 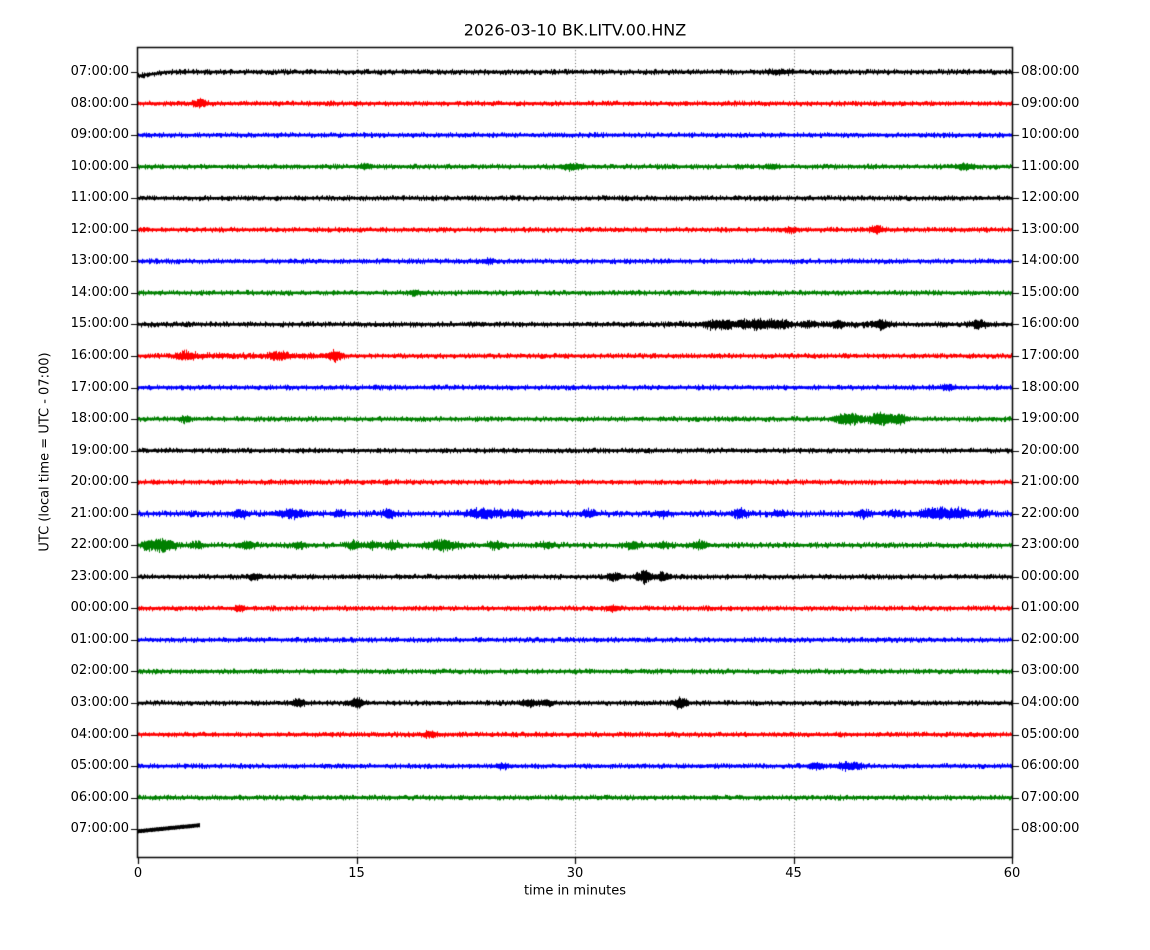 I want to click on x-axis-label: time in minutes, so click(x=575, y=891).